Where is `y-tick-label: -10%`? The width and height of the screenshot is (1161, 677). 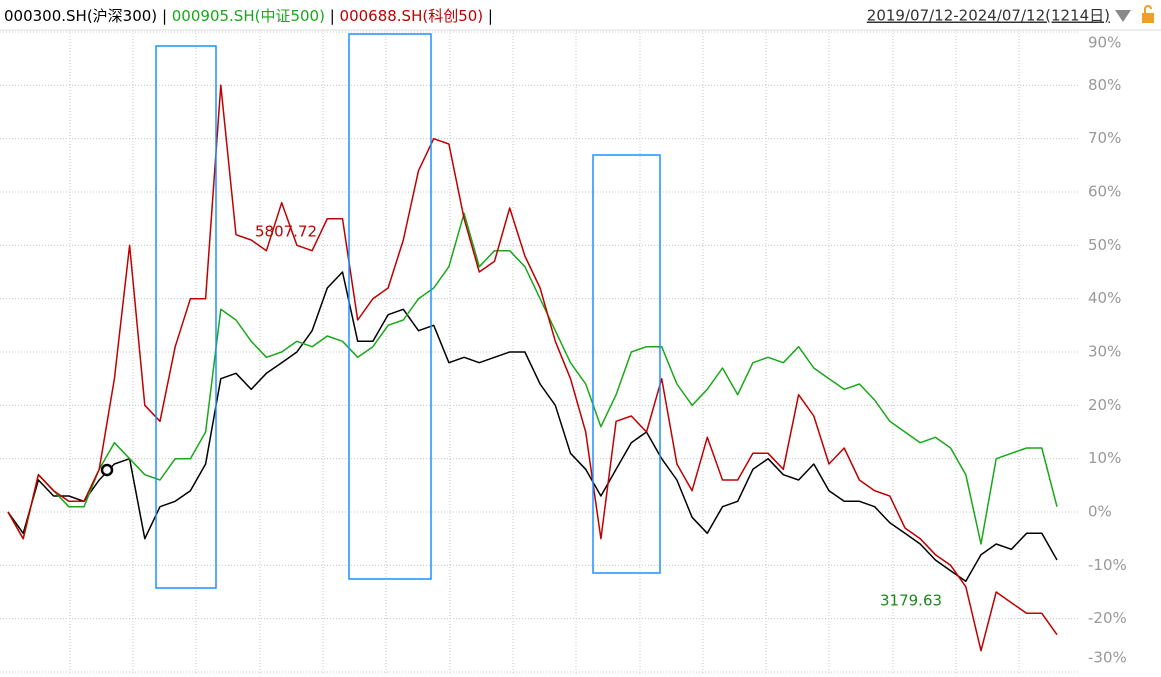 y-tick-label: -10% is located at coordinates (1107, 565).